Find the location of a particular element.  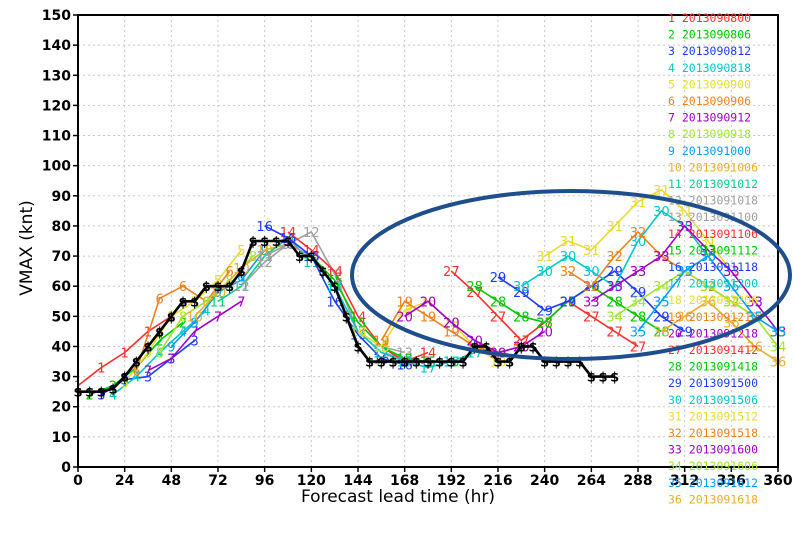

legend-item: 7 2013090912 is located at coordinates (709, 118).